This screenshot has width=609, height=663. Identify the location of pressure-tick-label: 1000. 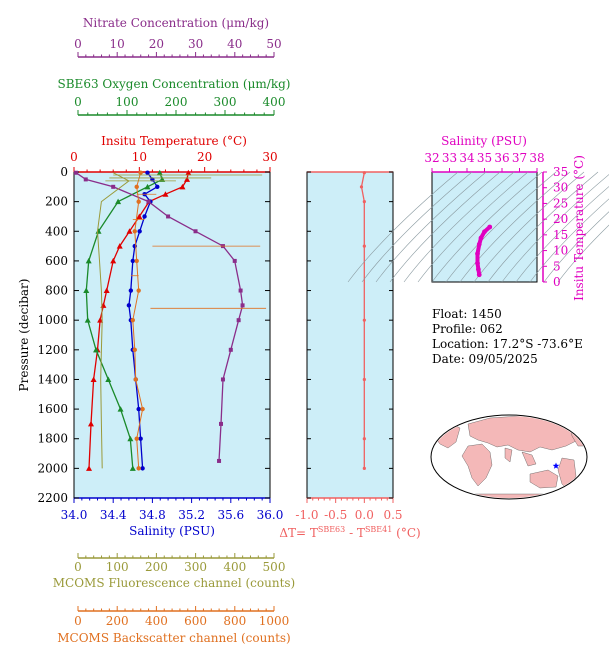
(52, 320).